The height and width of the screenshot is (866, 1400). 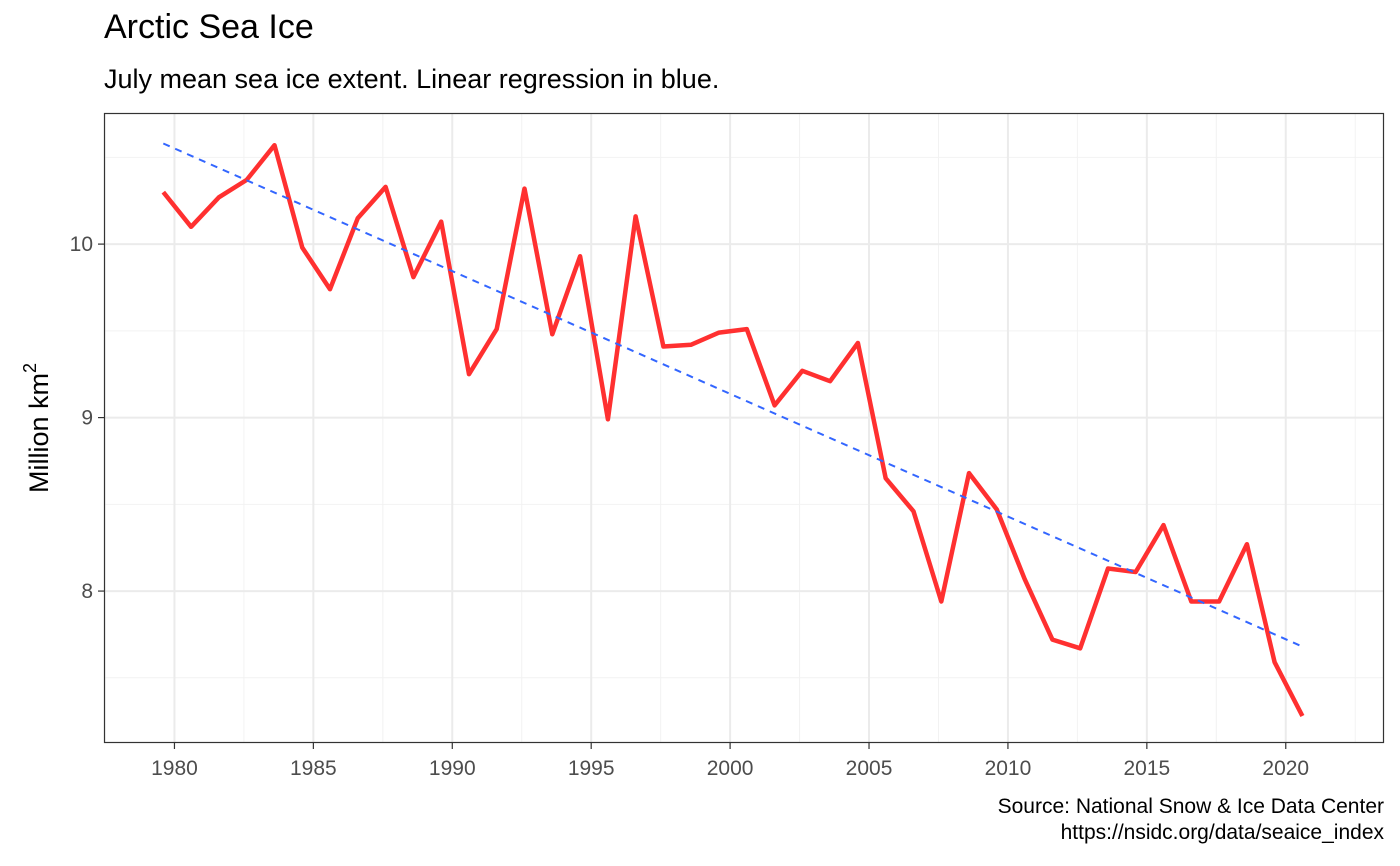 What do you see at coordinates (1146, 768) in the screenshot?
I see `x-tick-label: 2015` at bounding box center [1146, 768].